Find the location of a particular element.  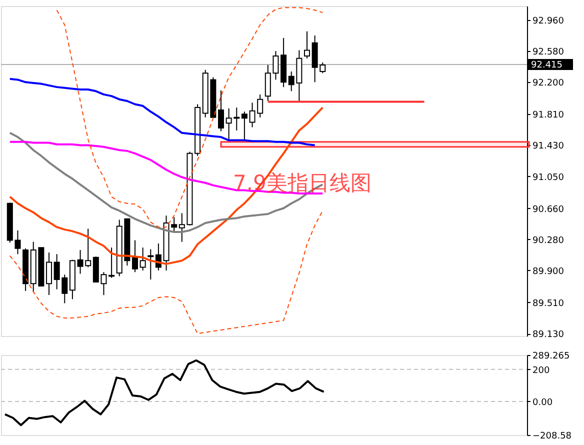

y-tick-label: 89.130 is located at coordinates (548, 335).